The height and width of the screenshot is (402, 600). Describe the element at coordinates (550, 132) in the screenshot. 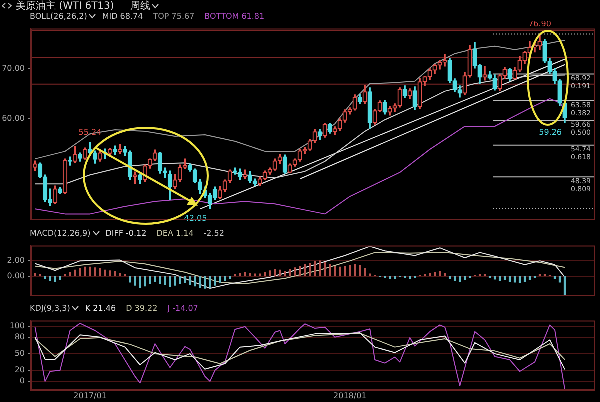

I see `annotation: 59.26` at that location.